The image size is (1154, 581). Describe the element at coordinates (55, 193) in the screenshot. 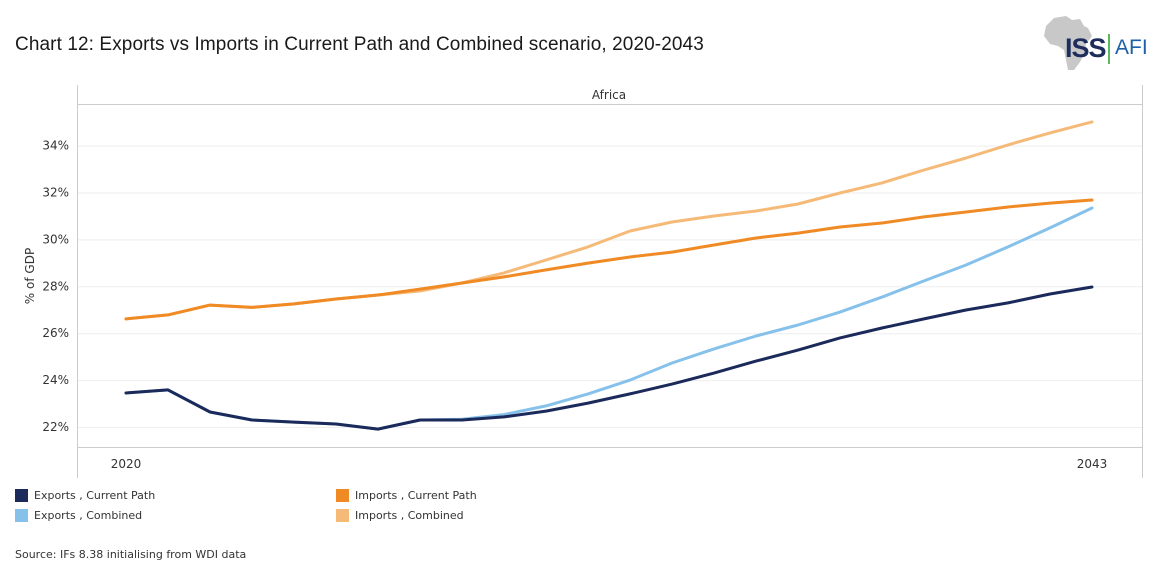

I see `y-tick-label: 32%` at that location.